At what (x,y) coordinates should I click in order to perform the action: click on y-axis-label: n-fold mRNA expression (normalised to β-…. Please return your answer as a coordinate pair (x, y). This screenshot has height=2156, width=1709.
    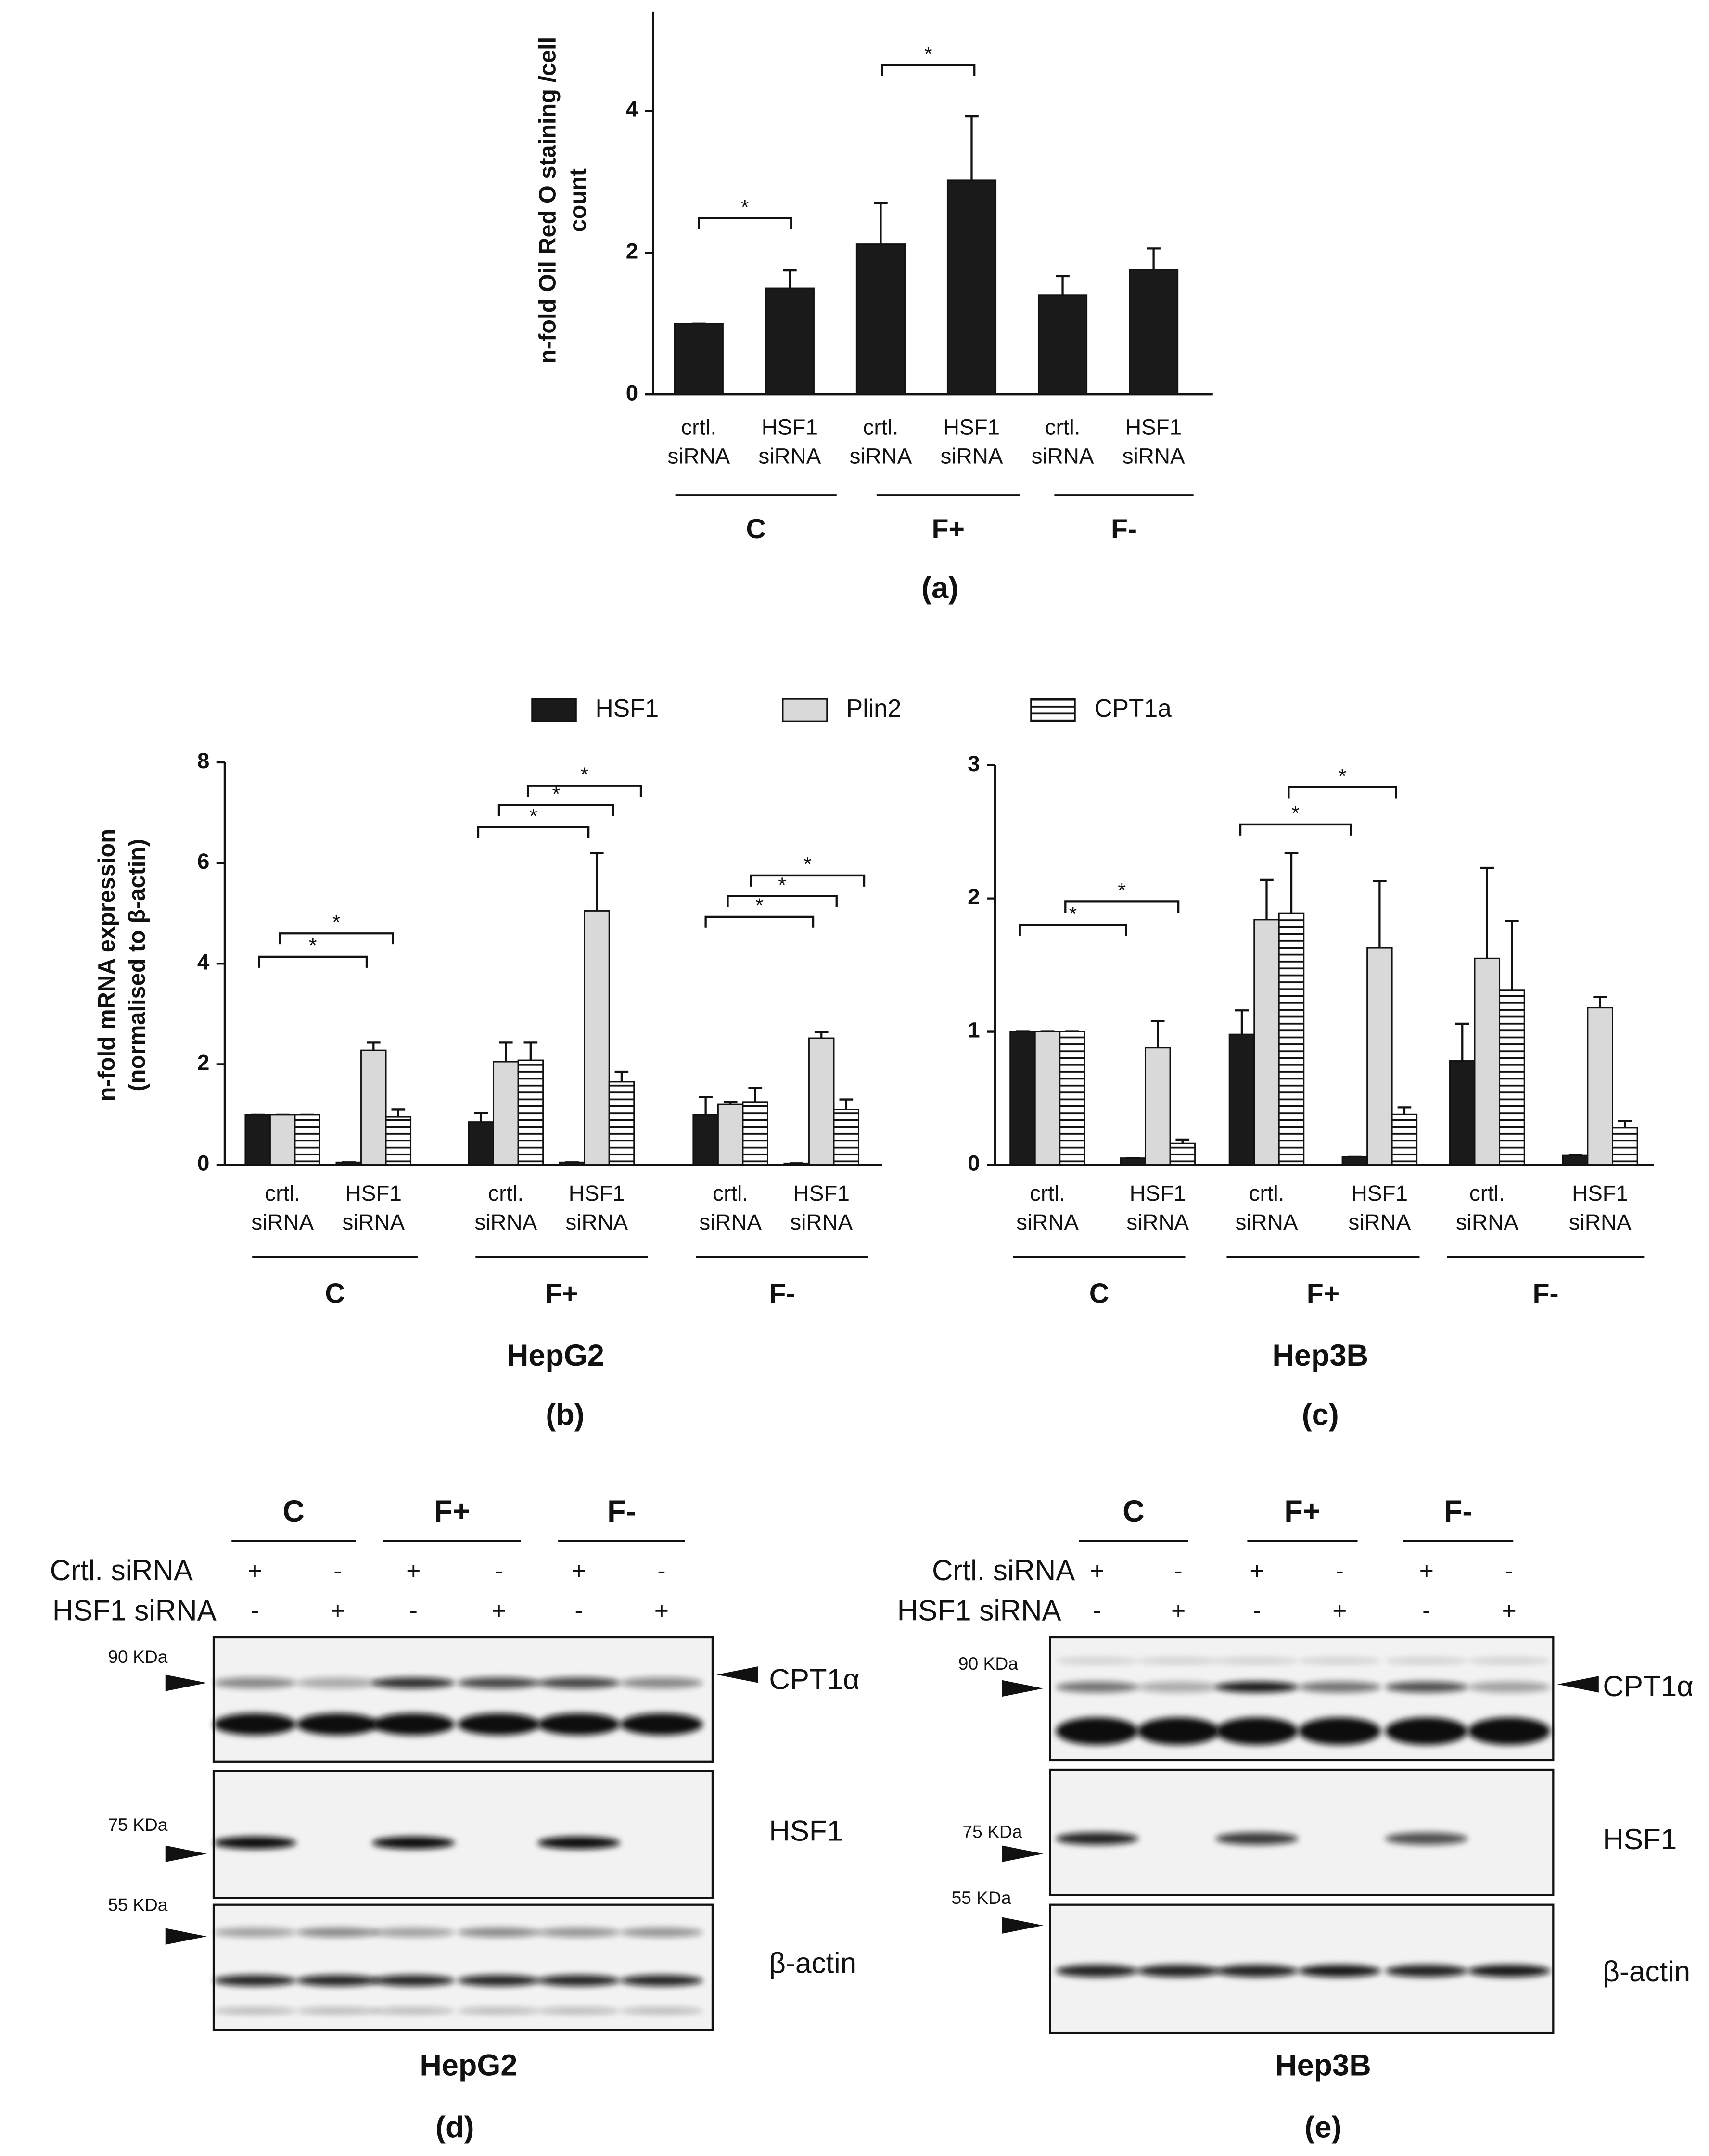
    Looking at the image, I should click on (122, 965).